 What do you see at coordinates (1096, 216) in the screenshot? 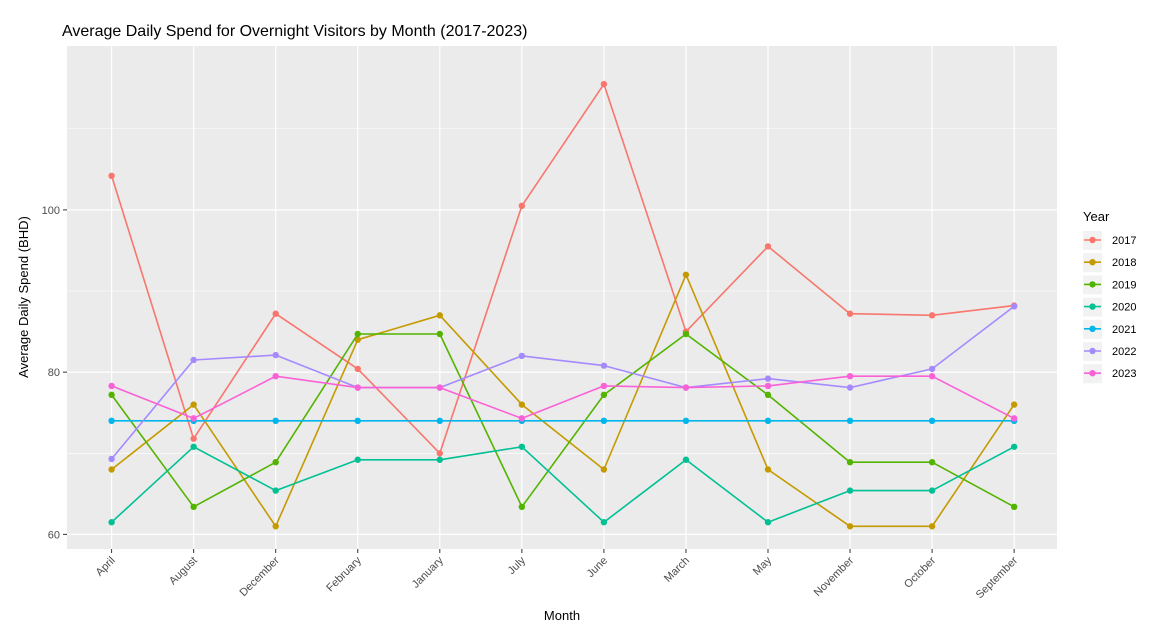
I see `legend-title: Year` at bounding box center [1096, 216].